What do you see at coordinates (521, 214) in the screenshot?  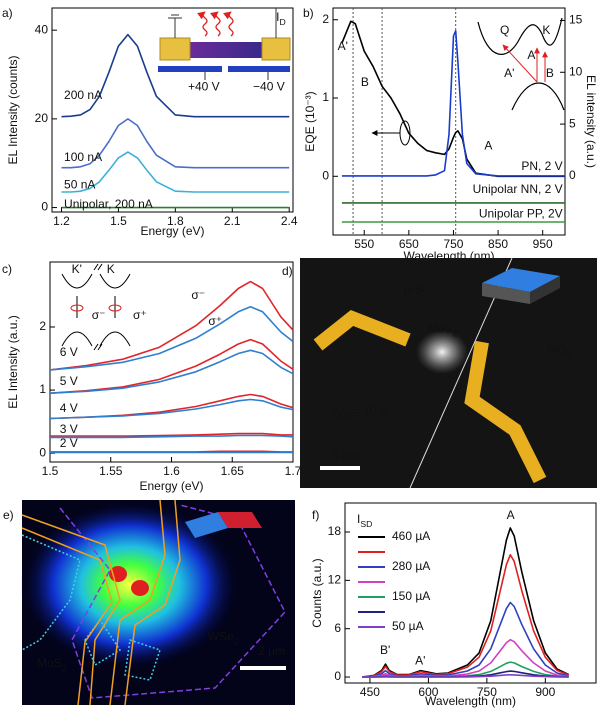 I see `annotation: Unipolar PP, 2V` at bounding box center [521, 214].